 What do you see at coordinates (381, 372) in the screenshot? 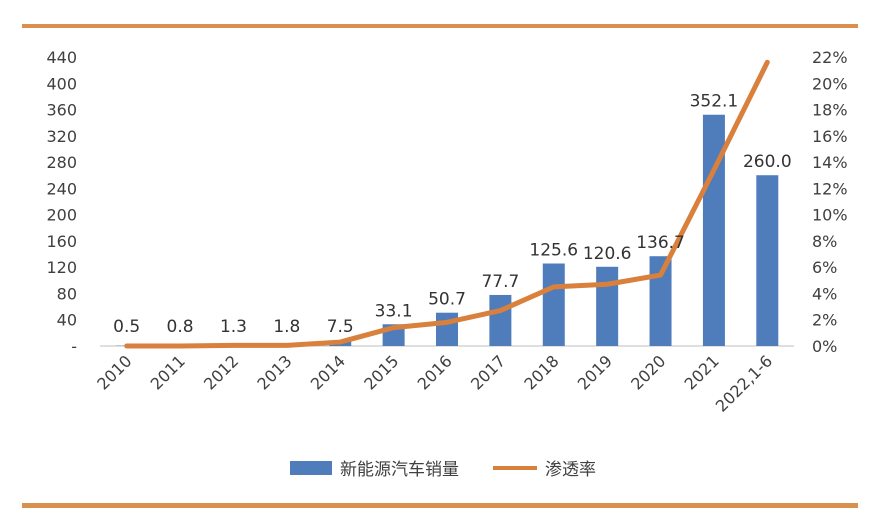
I see `x-tick-label: 2015` at bounding box center [381, 372].